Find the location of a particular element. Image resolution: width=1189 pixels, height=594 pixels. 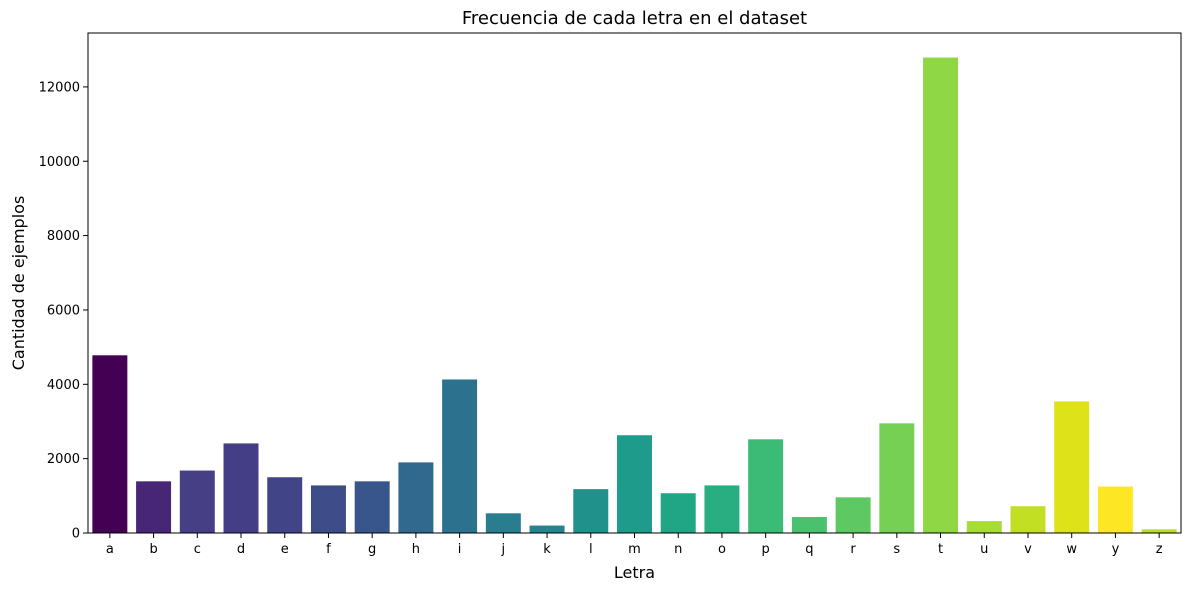

x-axis-title: Letra is located at coordinates (634, 572).